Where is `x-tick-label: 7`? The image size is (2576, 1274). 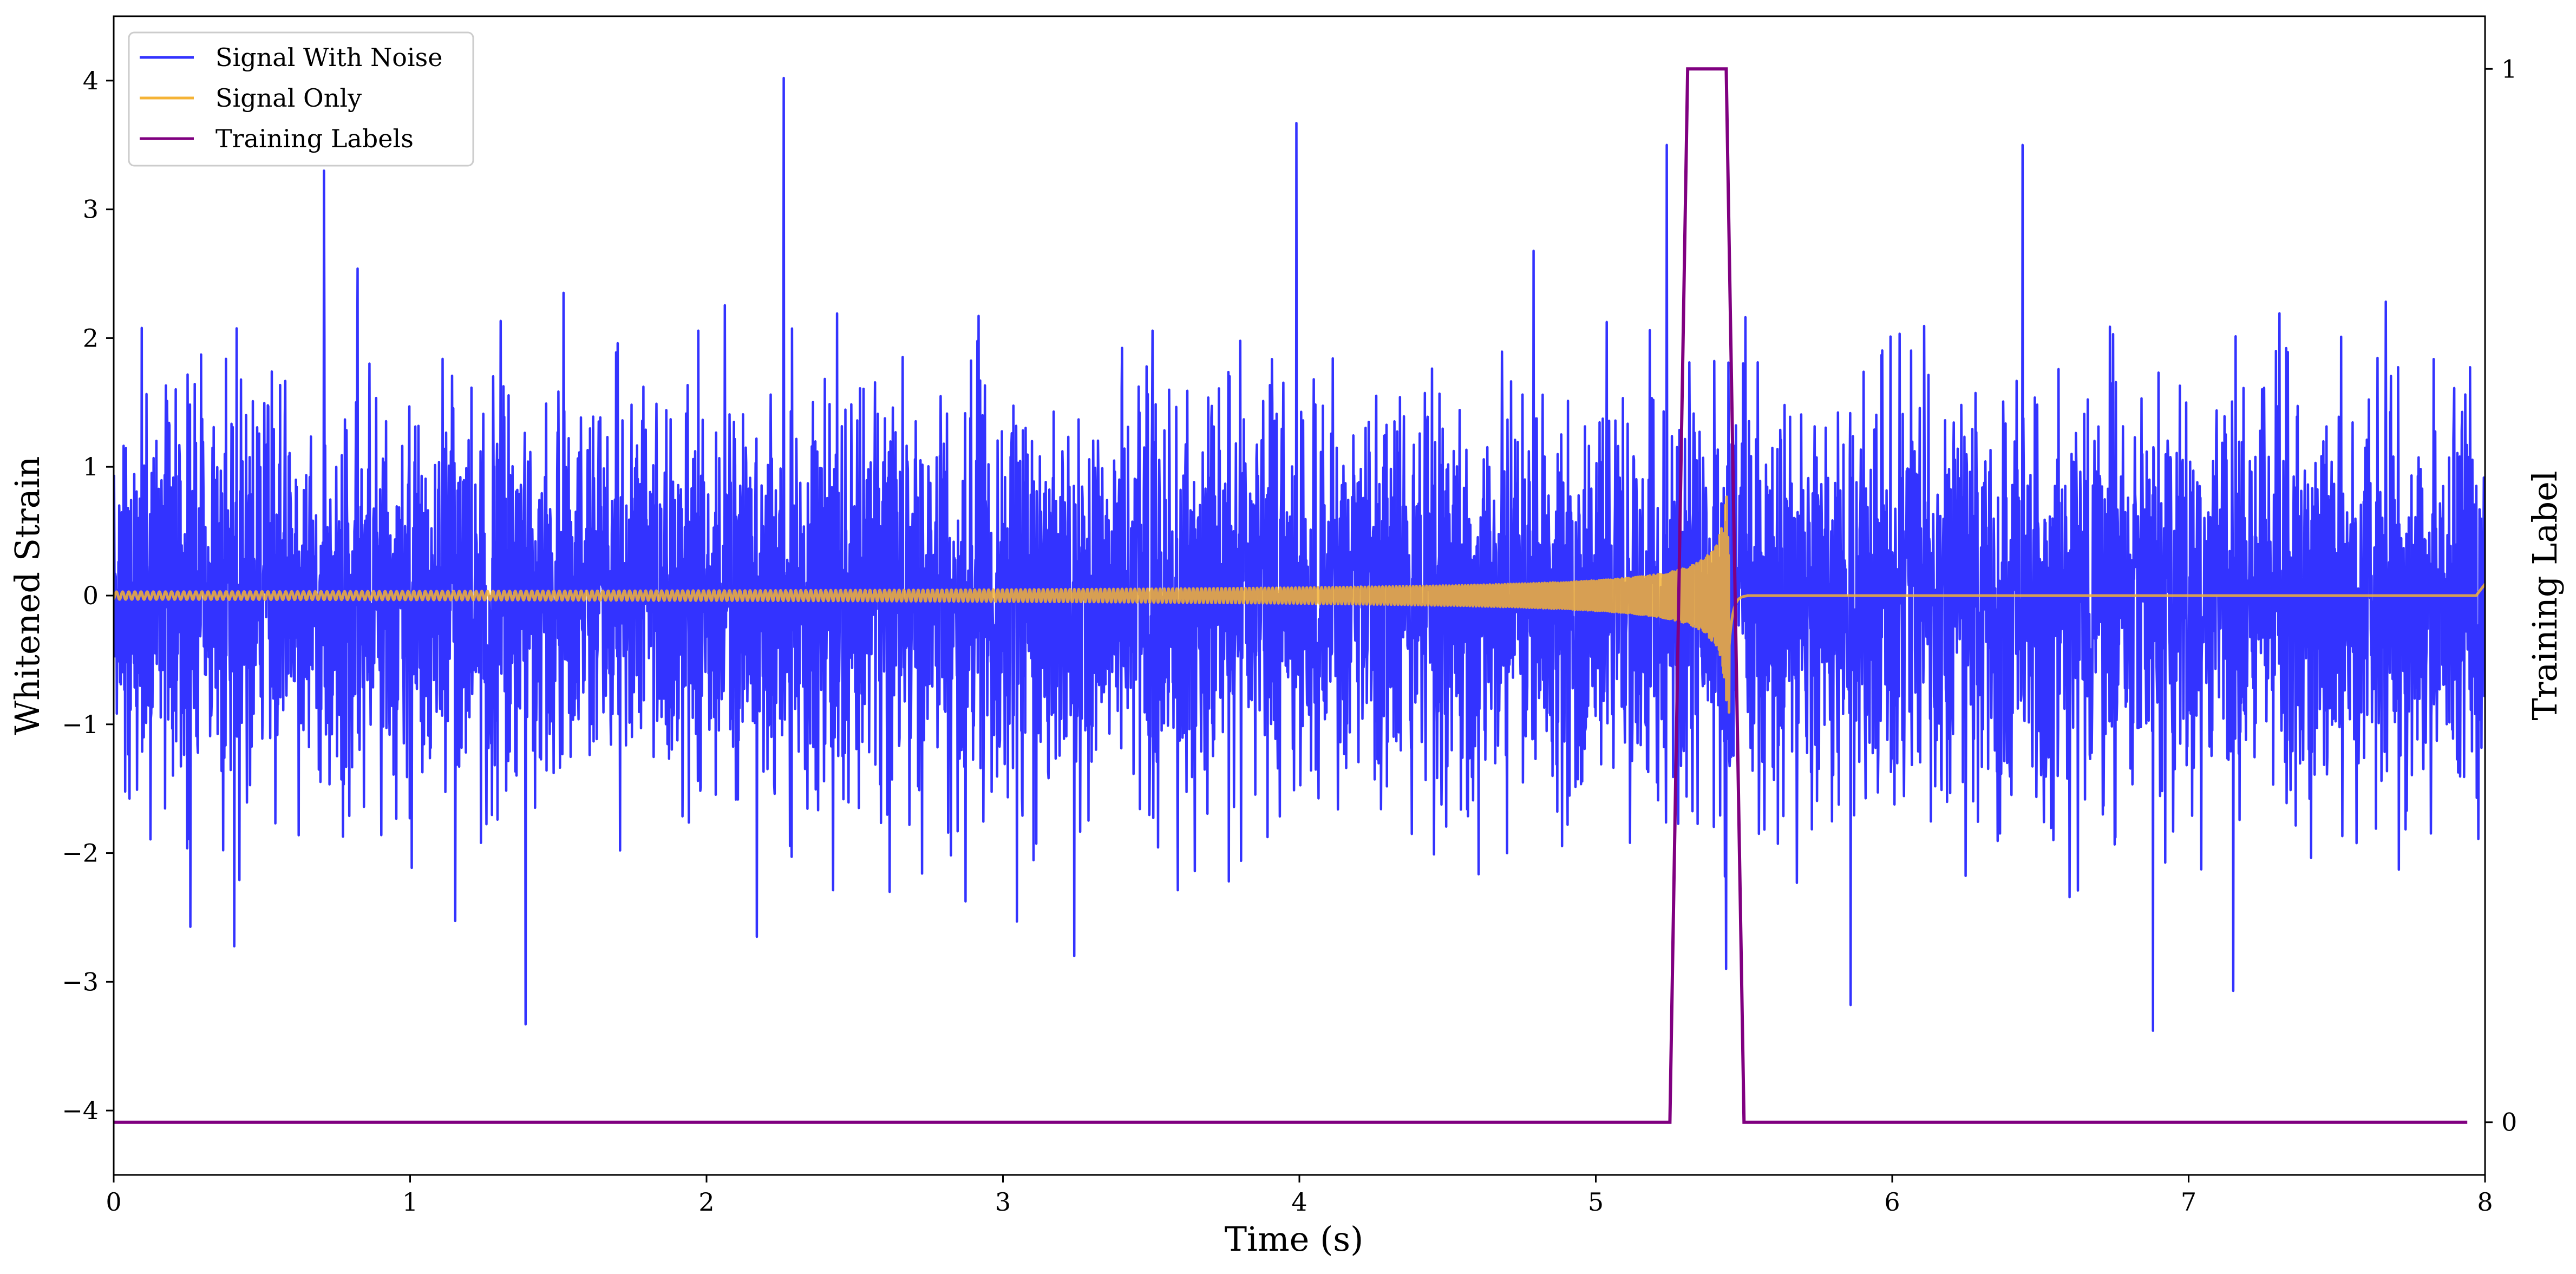 x-tick-label: 7 is located at coordinates (2188, 1202).